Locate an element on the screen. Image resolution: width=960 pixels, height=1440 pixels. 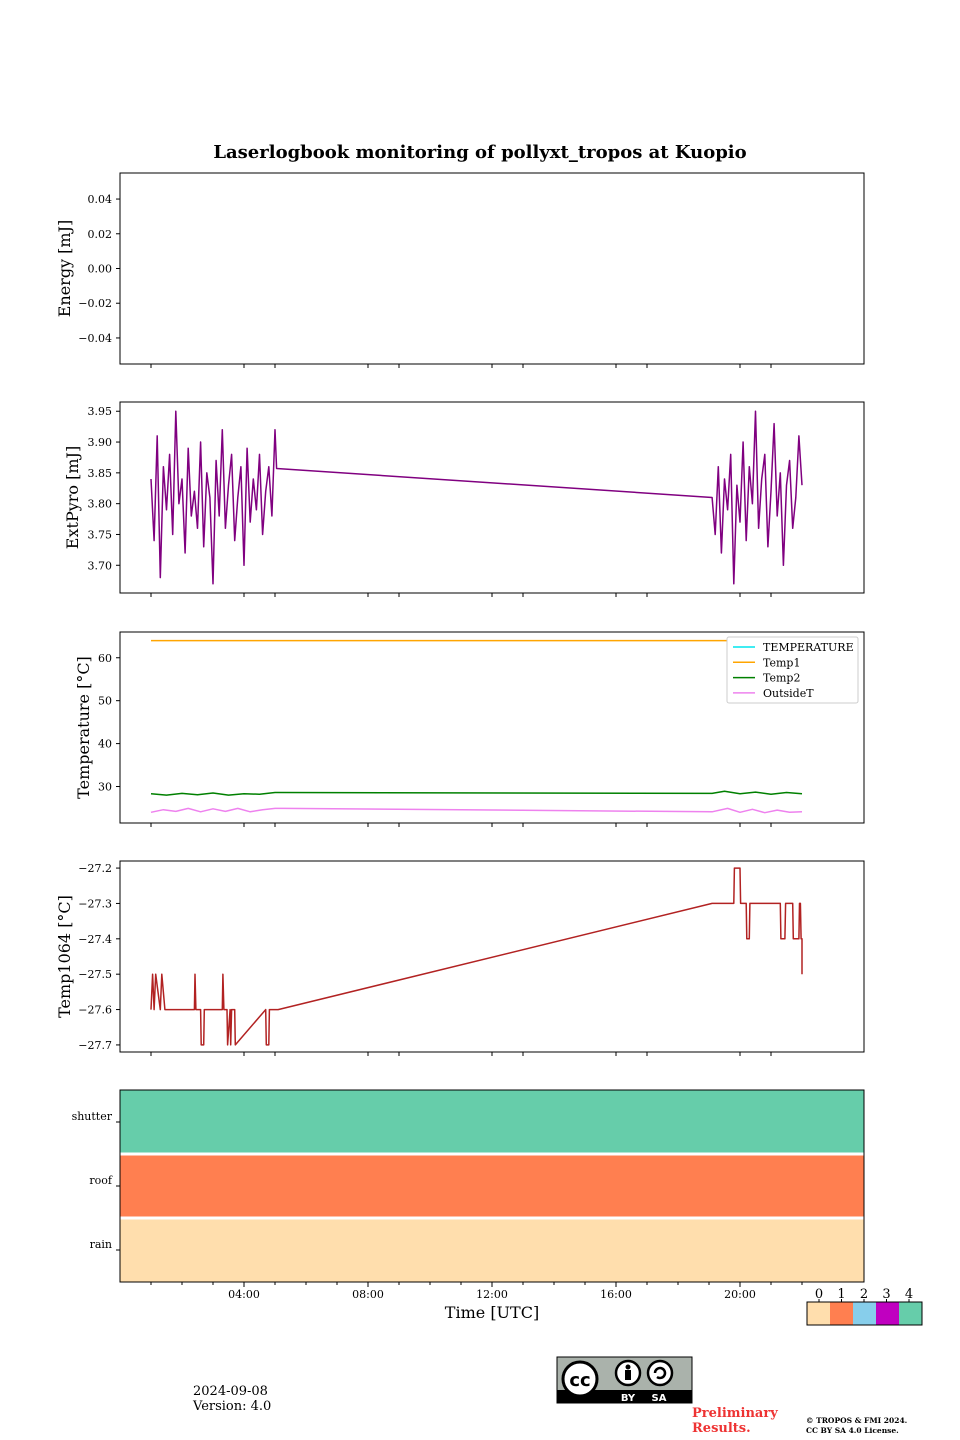
legend: TEMPERATURE Temp1 Temp2 OutsideT is located at coordinates (792, 670).